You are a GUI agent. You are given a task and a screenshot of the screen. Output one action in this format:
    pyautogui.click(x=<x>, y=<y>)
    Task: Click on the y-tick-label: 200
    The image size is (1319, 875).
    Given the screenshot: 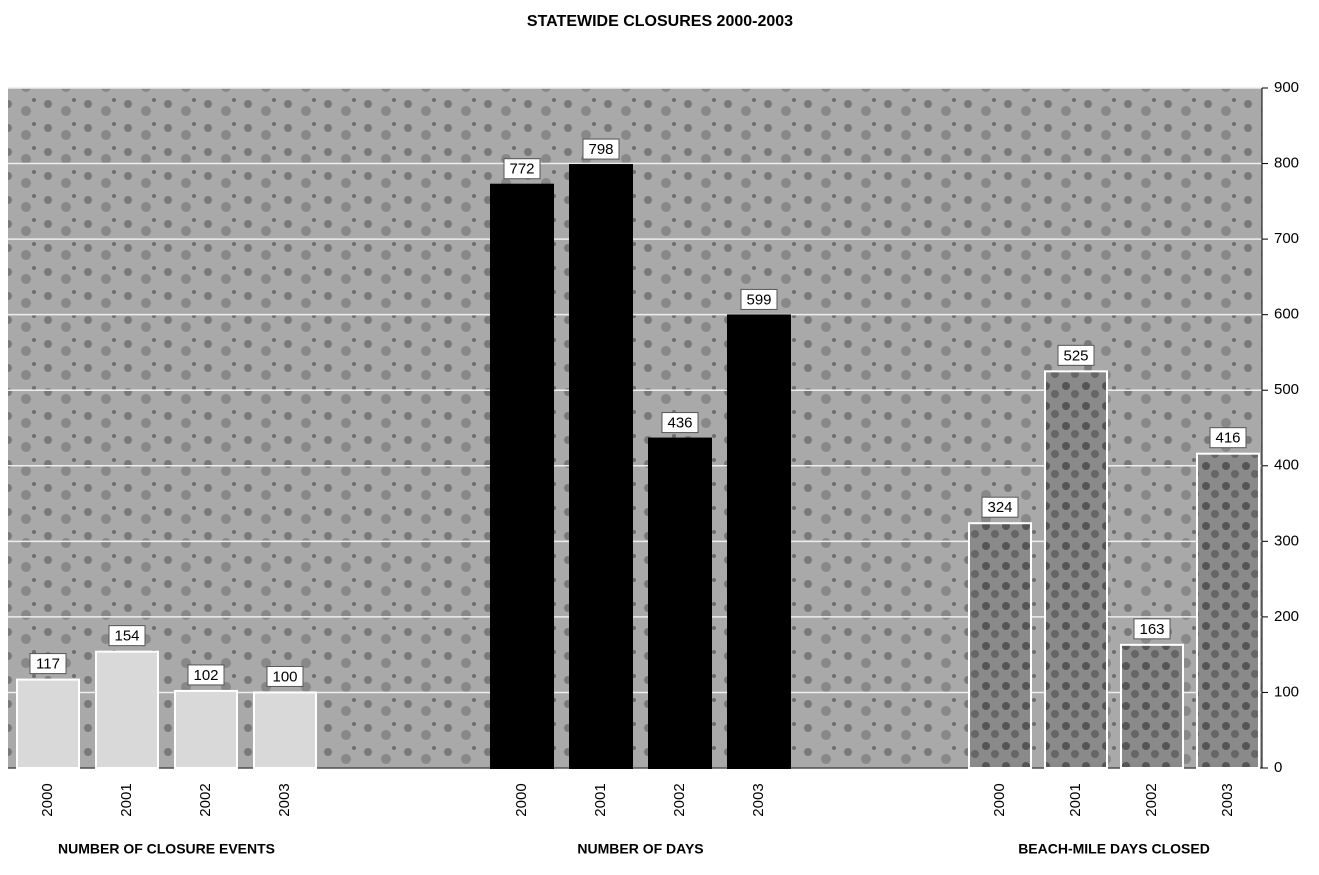 What is the action you would take?
    pyautogui.click(x=1286, y=616)
    